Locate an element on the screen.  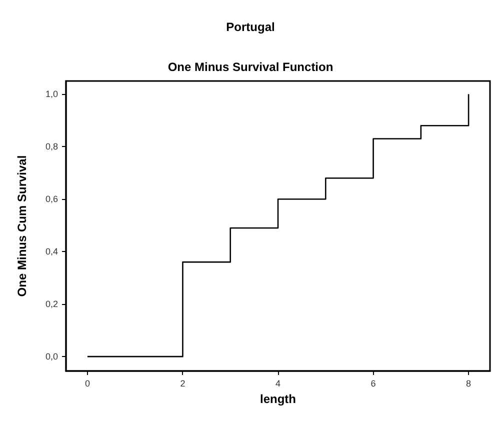
y-tick-label: 0,0 is located at coordinates (51, 357).